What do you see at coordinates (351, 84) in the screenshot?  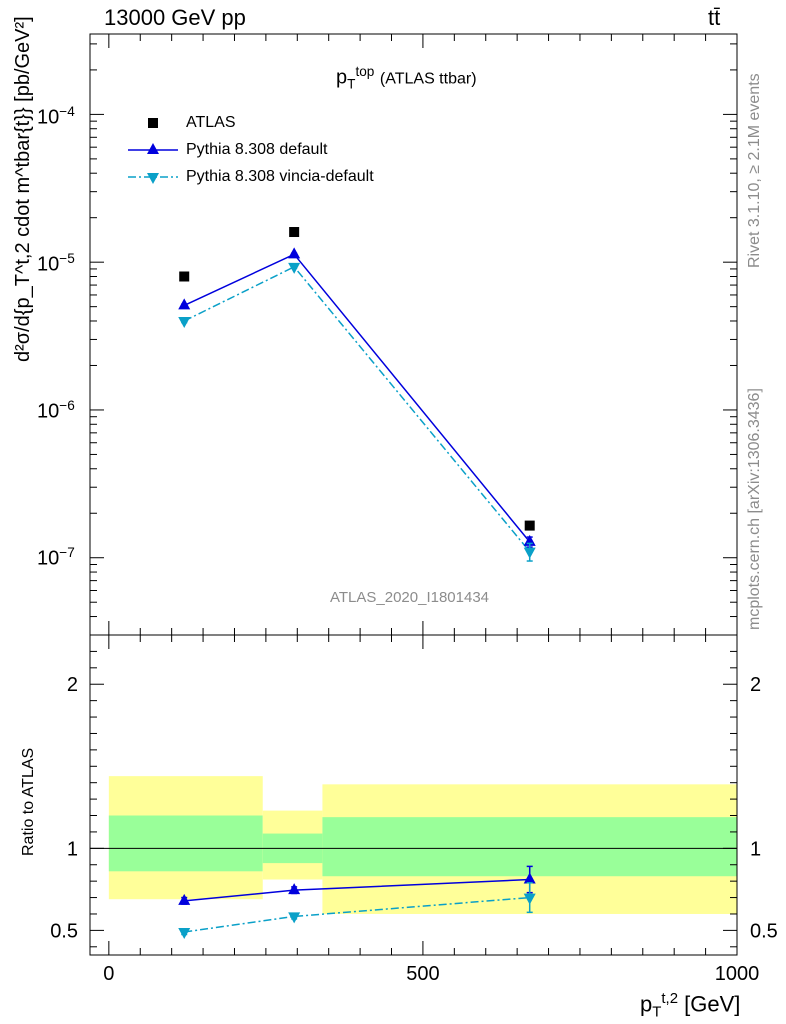 I see `plot-title-sub: T` at bounding box center [351, 84].